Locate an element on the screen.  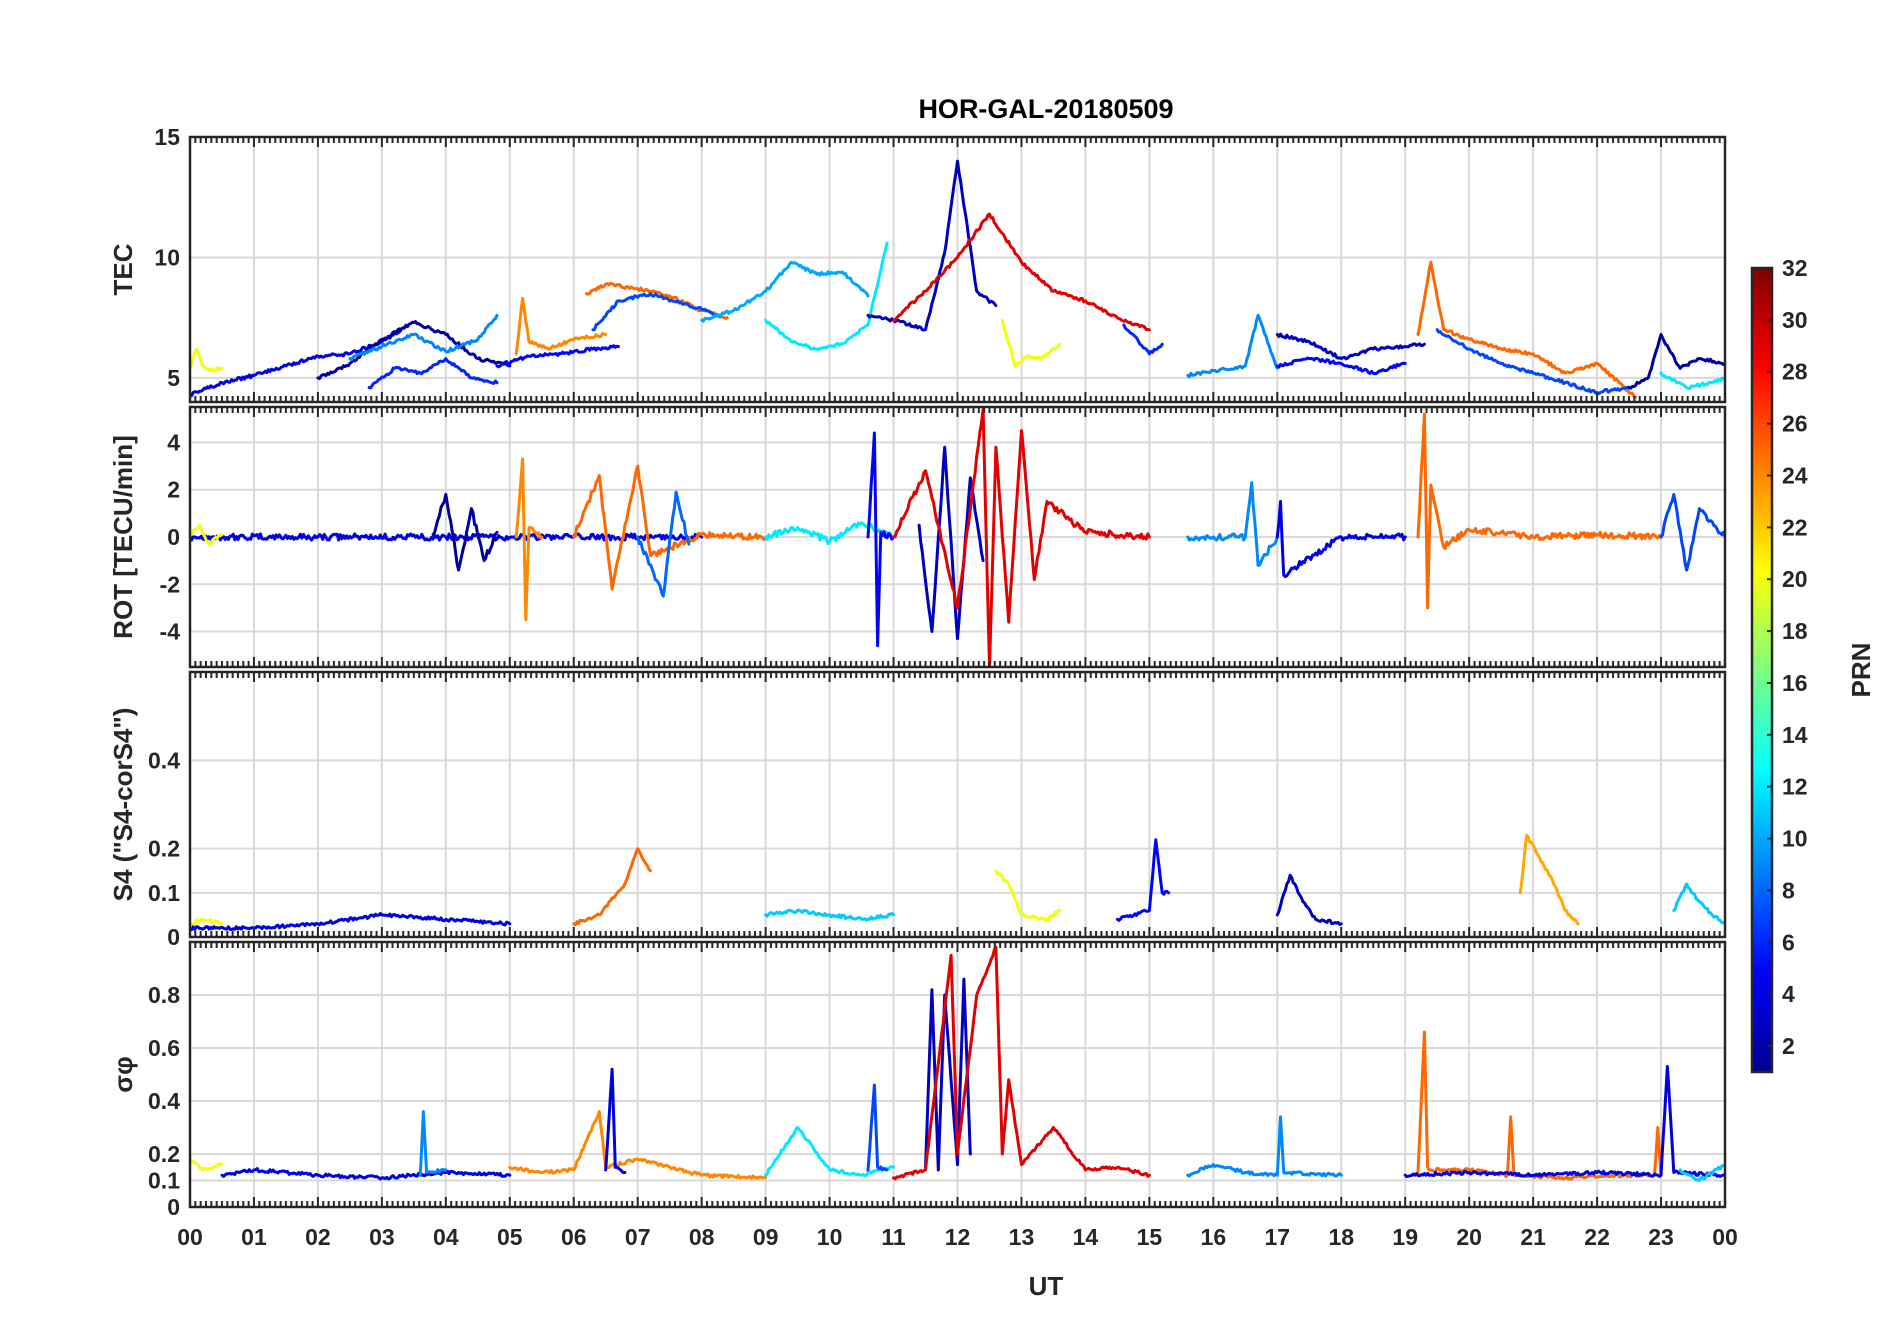
y-tick-label: 0.6 is located at coordinates (164, 1048).